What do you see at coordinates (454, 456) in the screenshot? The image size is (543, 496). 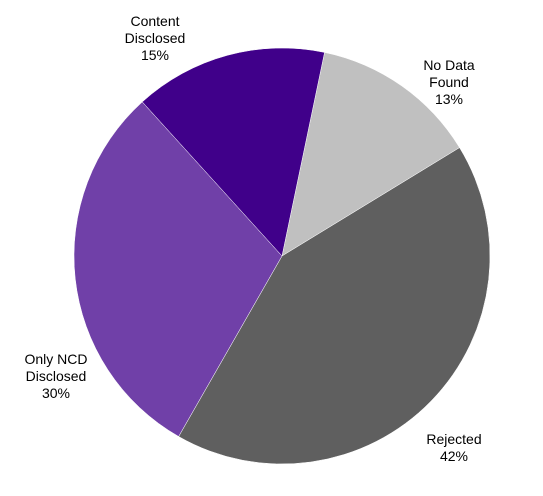 I see `slice-value-label: 42%` at bounding box center [454, 456].